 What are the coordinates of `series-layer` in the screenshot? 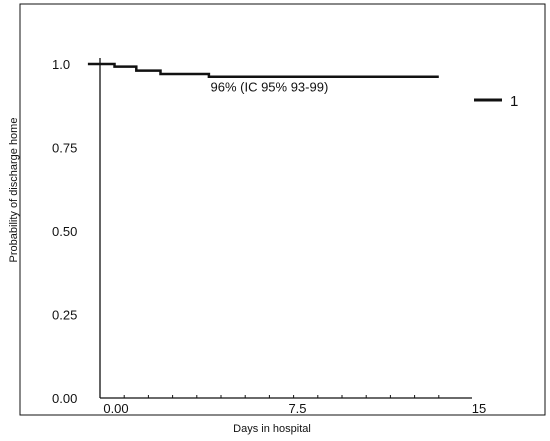 It's located at (263, 70).